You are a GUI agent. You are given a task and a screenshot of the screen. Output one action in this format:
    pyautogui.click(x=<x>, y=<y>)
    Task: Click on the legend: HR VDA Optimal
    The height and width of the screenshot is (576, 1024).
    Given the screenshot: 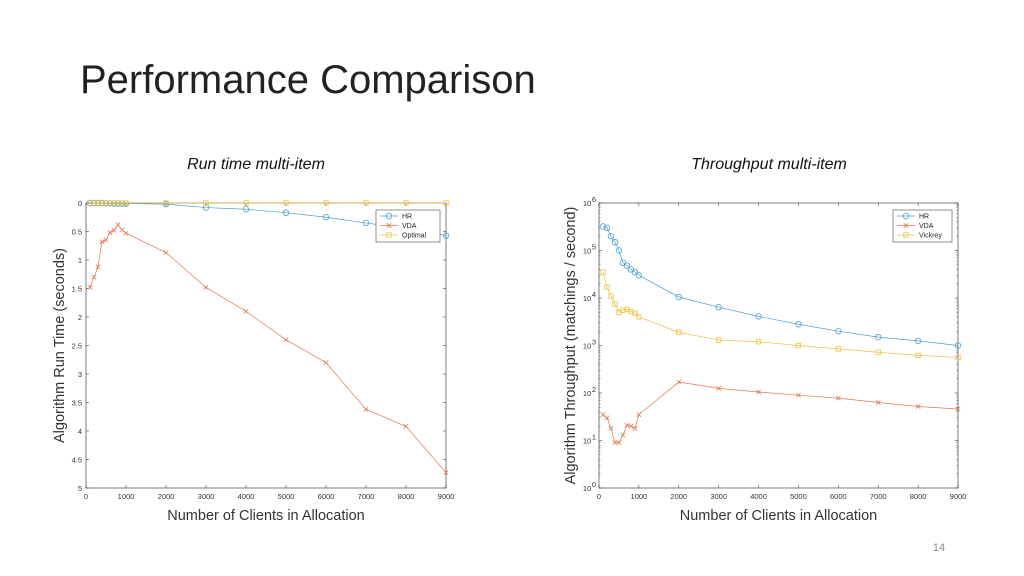 What is the action you would take?
    pyautogui.click(x=408, y=226)
    